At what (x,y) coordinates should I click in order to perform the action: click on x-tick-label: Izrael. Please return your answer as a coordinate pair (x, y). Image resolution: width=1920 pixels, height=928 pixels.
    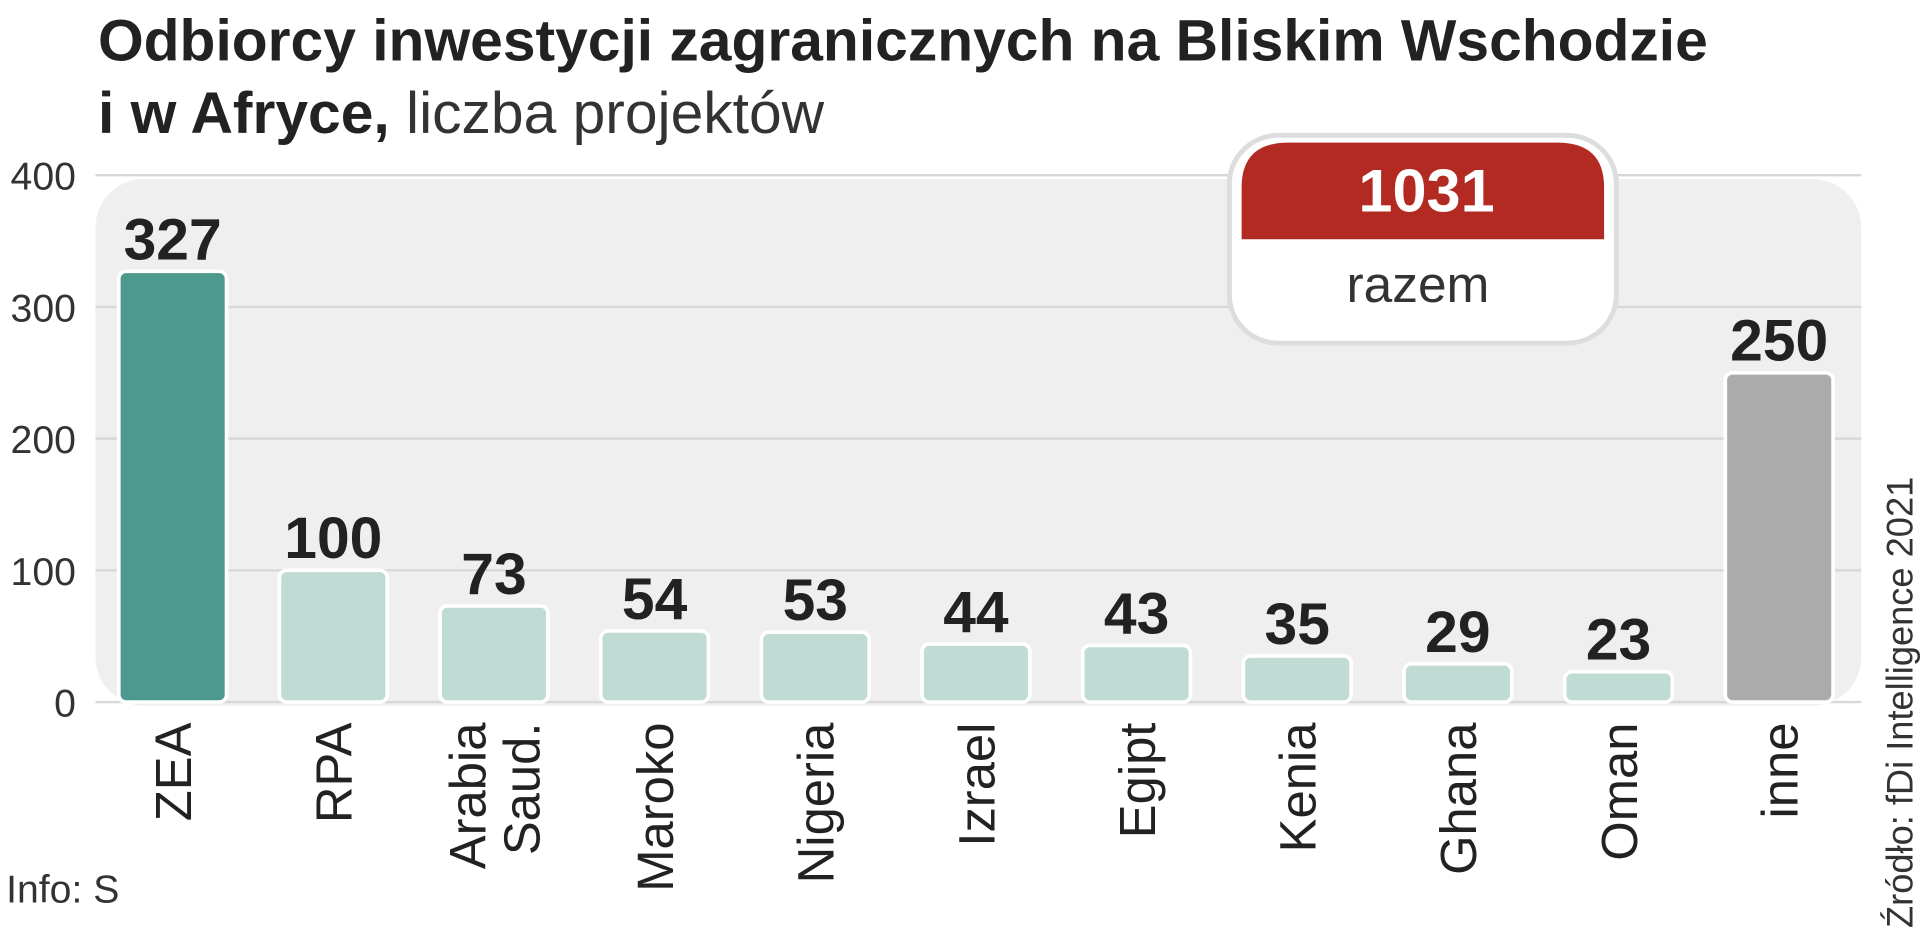
    Looking at the image, I should click on (976, 785).